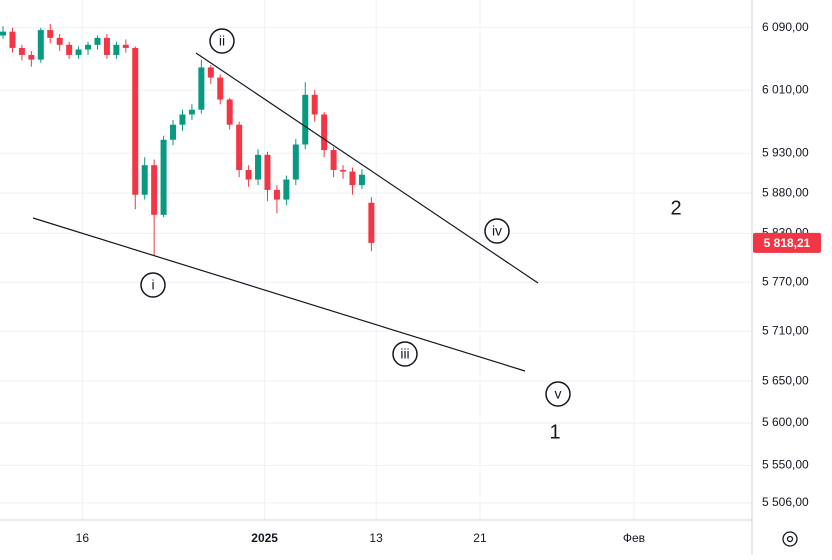 The image size is (832, 560). I want to click on wave-degree: 2, so click(675, 208).